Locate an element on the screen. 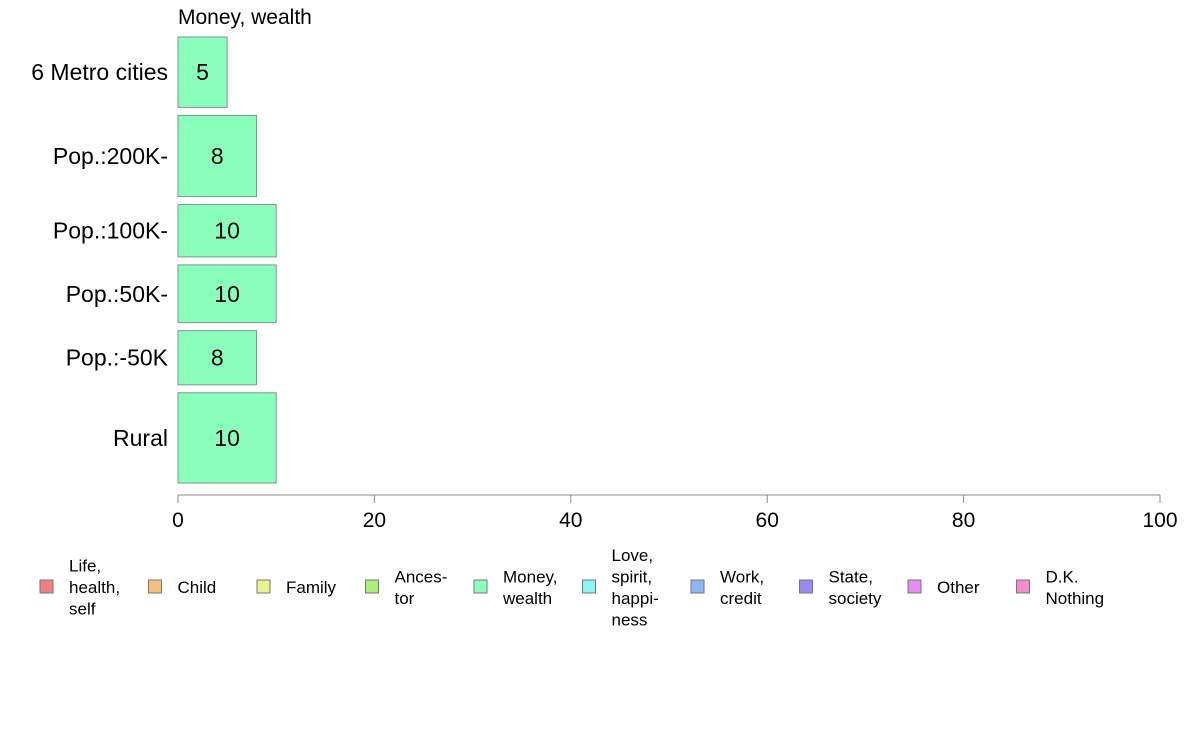 The image size is (1188, 736). category-label: Pop.:50K- is located at coordinates (117, 294).